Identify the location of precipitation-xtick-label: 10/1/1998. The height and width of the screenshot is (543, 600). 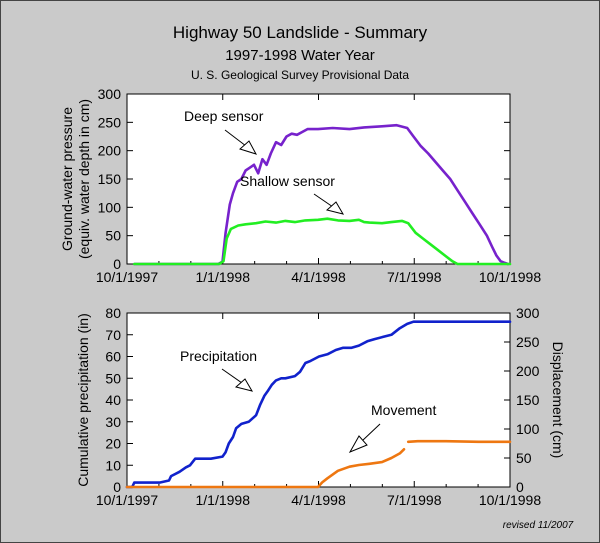
(510, 500).